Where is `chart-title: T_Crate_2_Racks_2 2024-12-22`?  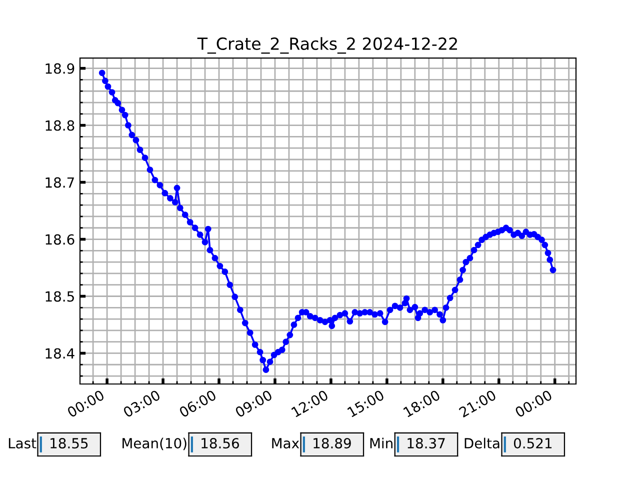
chart-title: T_Crate_2_Racks_2 2024-12-22 is located at coordinates (327, 45).